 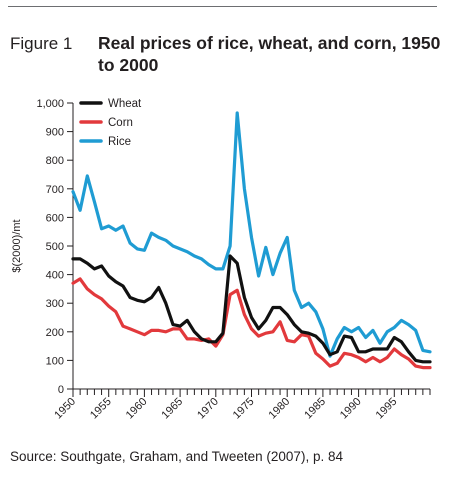 I want to click on x-tick-label: 1975, so click(x=244, y=409).